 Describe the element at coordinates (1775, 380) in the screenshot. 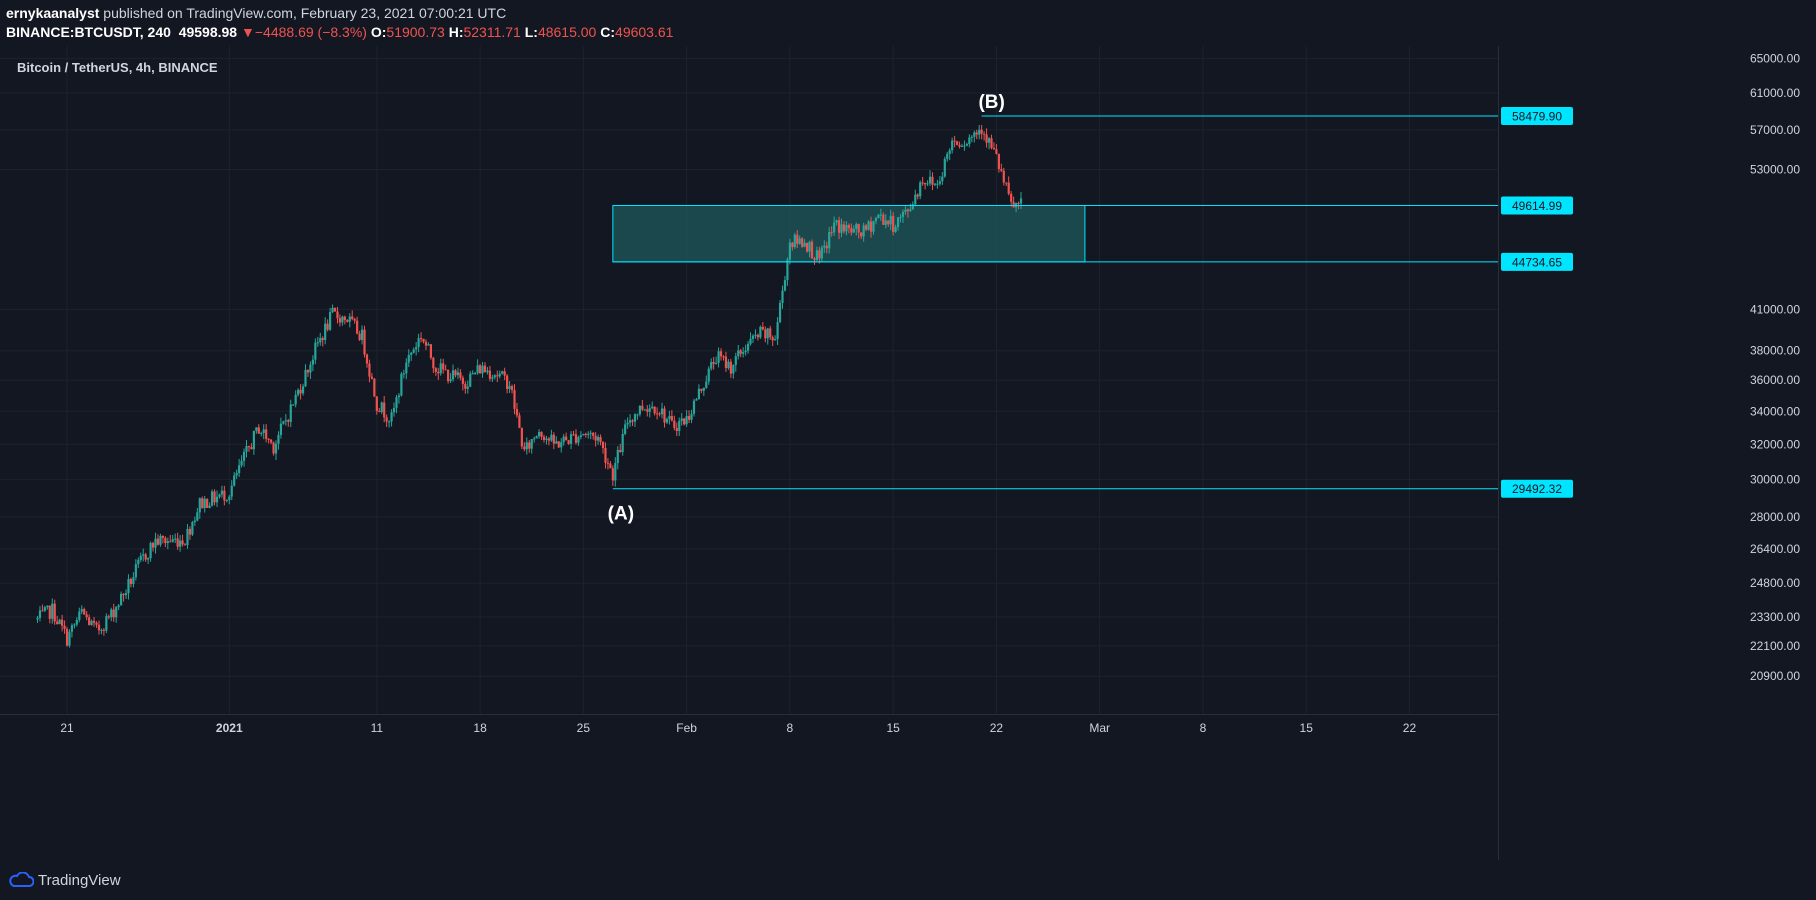

I see `price-axis-label: 36000.00` at that location.